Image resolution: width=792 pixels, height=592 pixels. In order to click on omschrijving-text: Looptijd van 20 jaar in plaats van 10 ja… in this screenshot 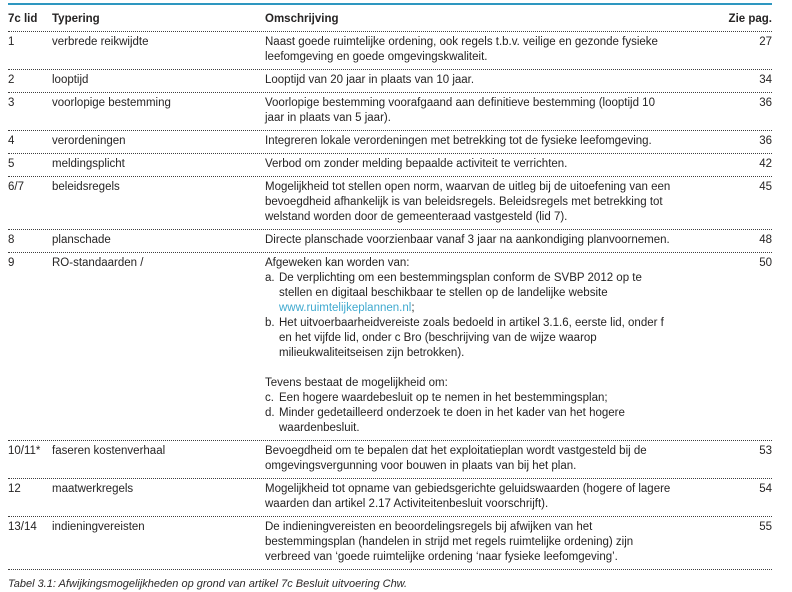, I will do `click(370, 80)`.